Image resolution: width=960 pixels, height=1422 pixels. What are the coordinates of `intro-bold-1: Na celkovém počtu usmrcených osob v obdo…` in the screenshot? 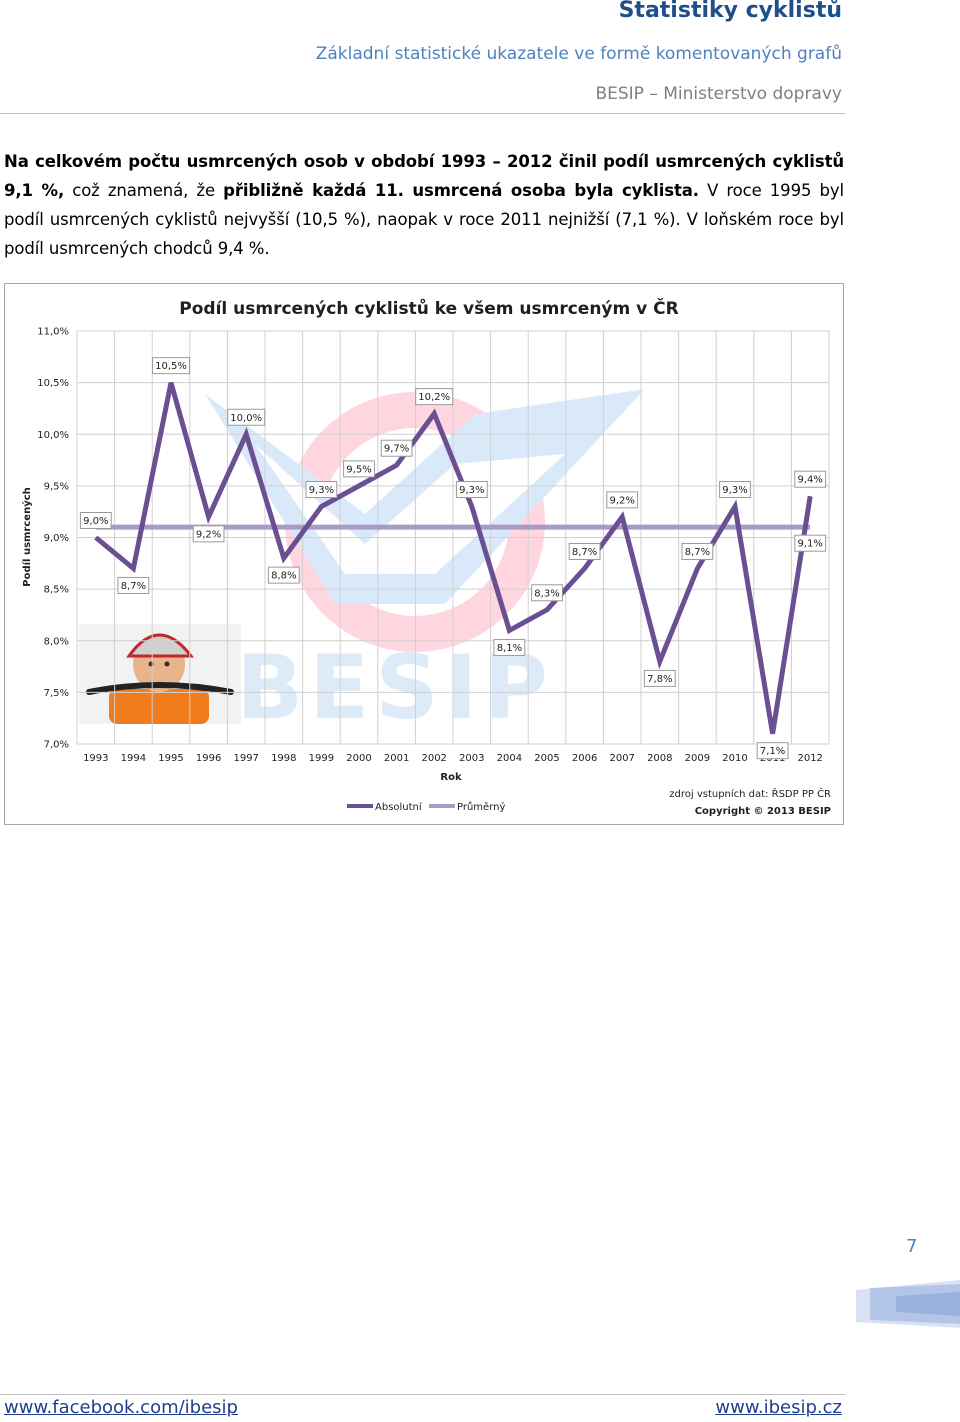 It's located at (424, 176).